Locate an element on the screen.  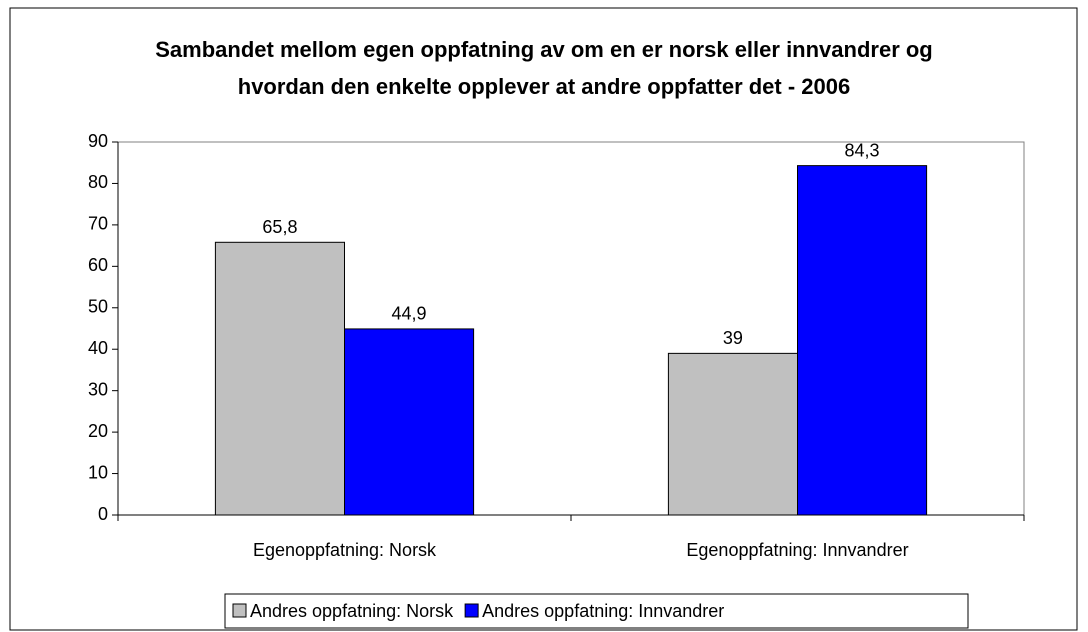
legend-label: Andres oppfatning: Innvandrer is located at coordinates (603, 611).